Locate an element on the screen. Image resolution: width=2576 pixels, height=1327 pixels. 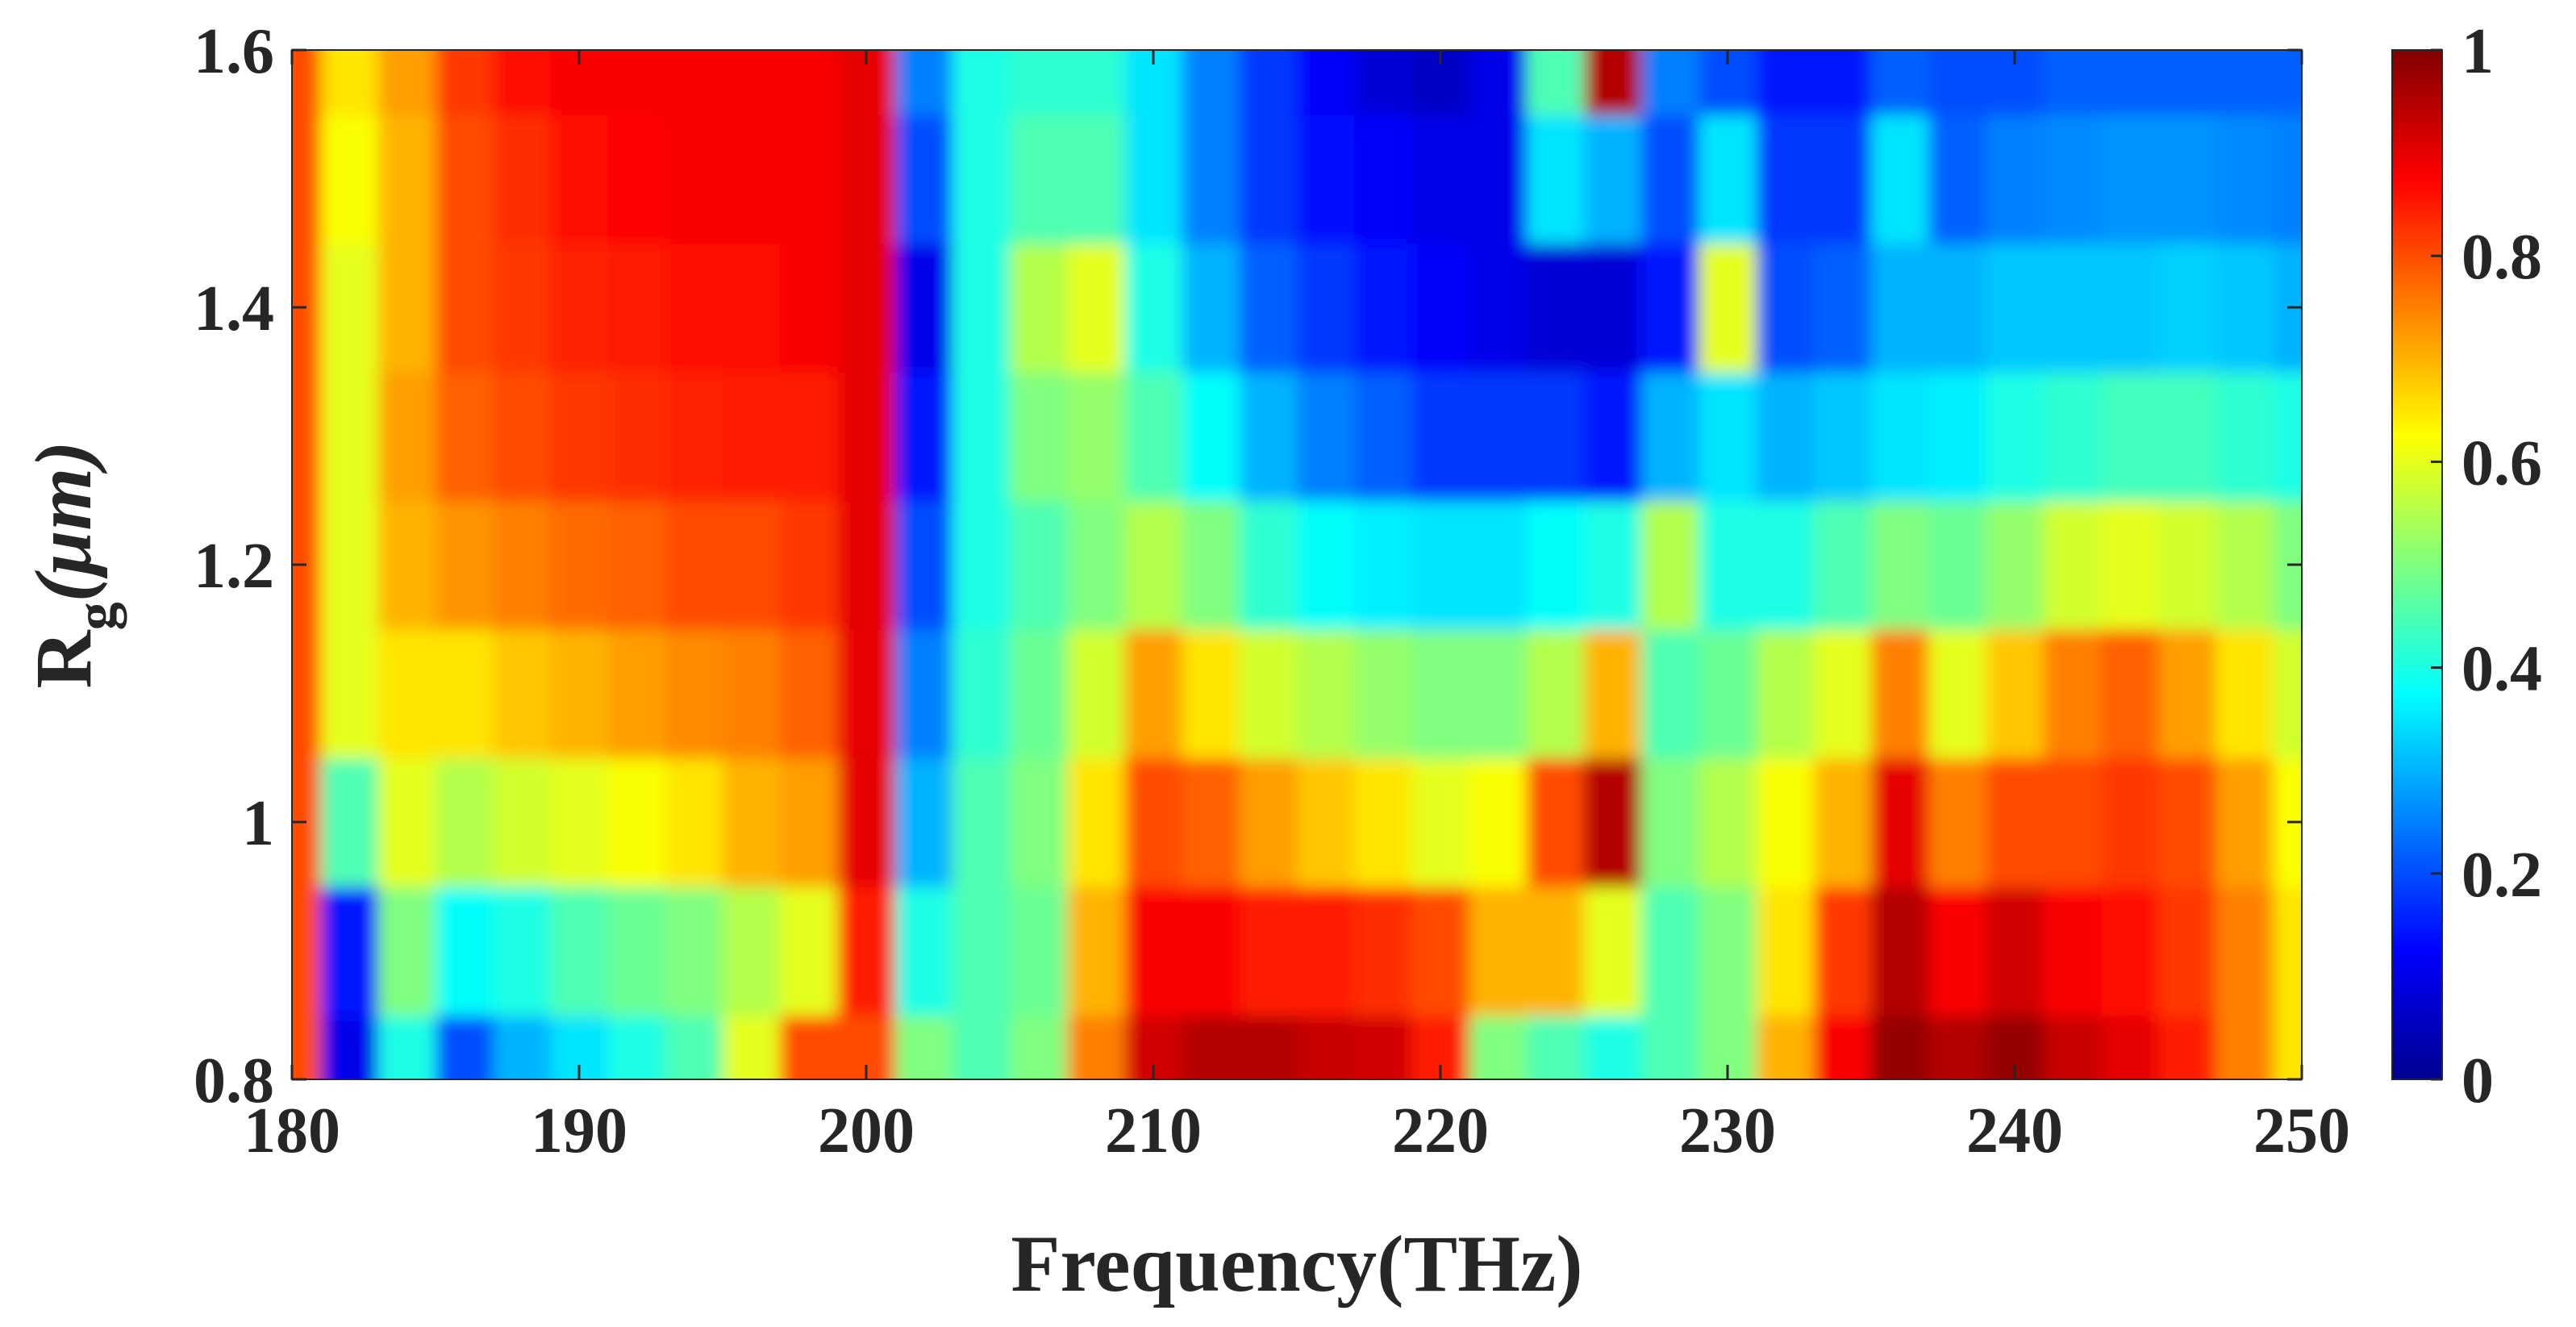
colorbar-gradient is located at coordinates (2417, 564).